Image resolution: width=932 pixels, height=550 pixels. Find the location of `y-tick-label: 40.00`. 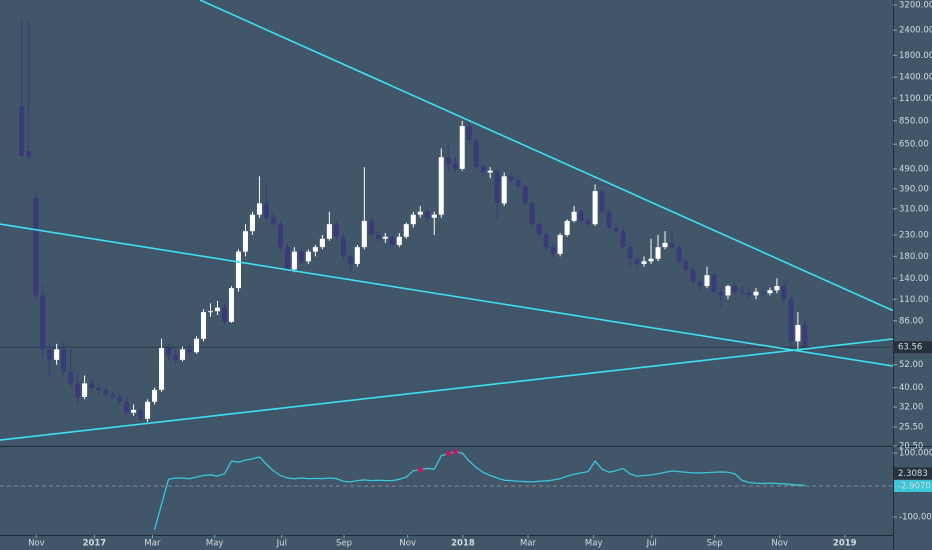

y-tick-label: 40.00 is located at coordinates (911, 388).